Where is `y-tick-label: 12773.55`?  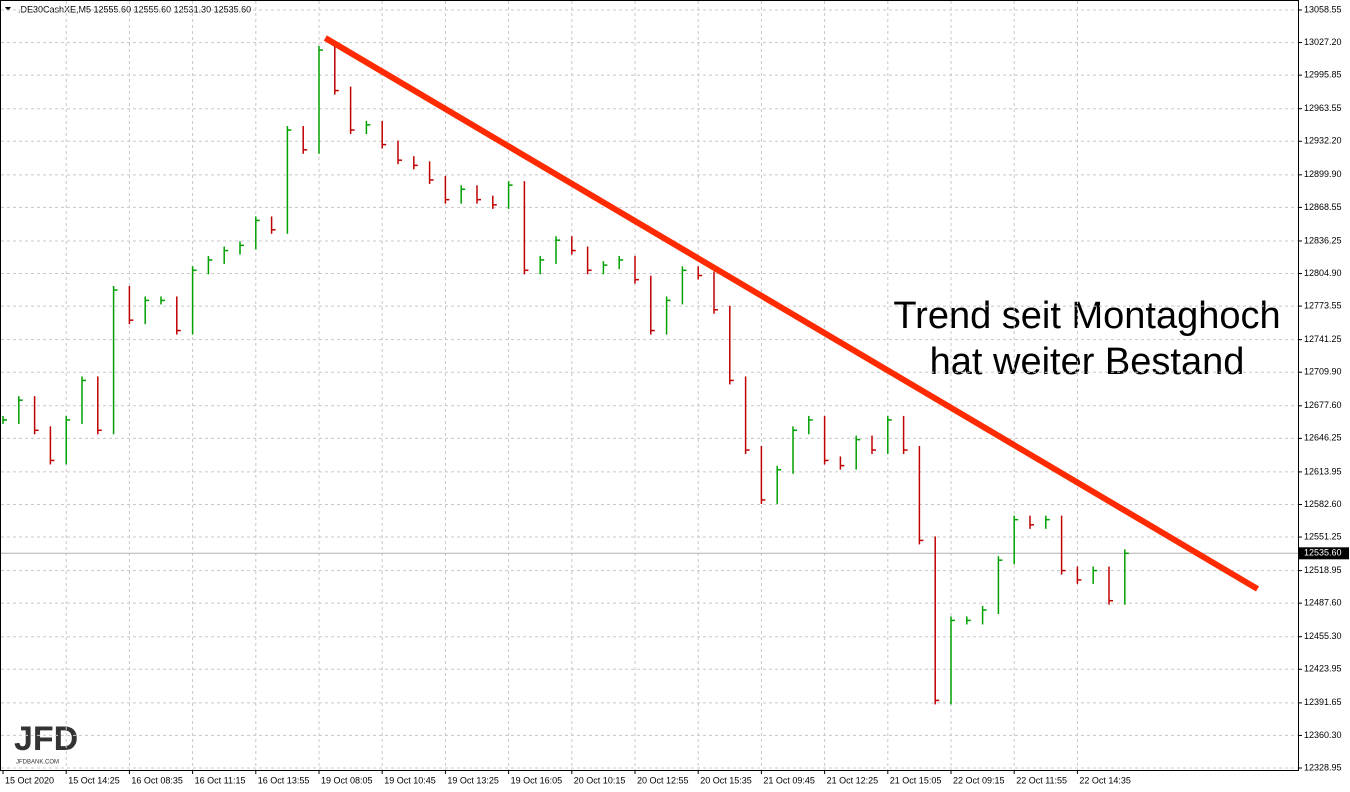
y-tick-label: 12773.55 is located at coordinates (1323, 305).